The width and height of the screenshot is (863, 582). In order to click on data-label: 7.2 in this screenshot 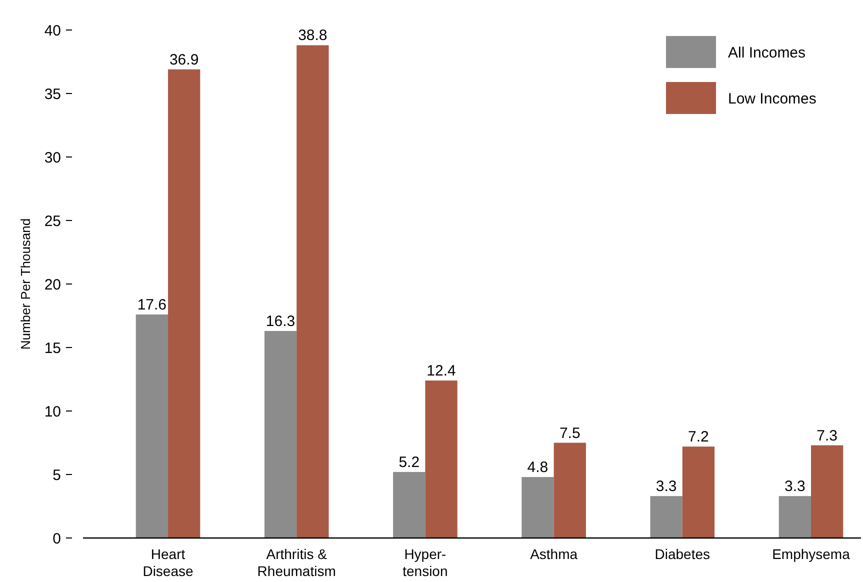, I will do `click(698, 437)`.